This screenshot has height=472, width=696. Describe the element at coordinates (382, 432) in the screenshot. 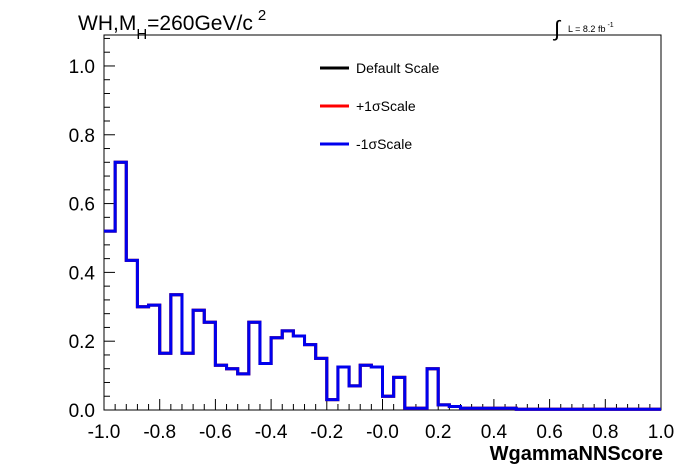

I see `x-tick-label: -0.0` at that location.